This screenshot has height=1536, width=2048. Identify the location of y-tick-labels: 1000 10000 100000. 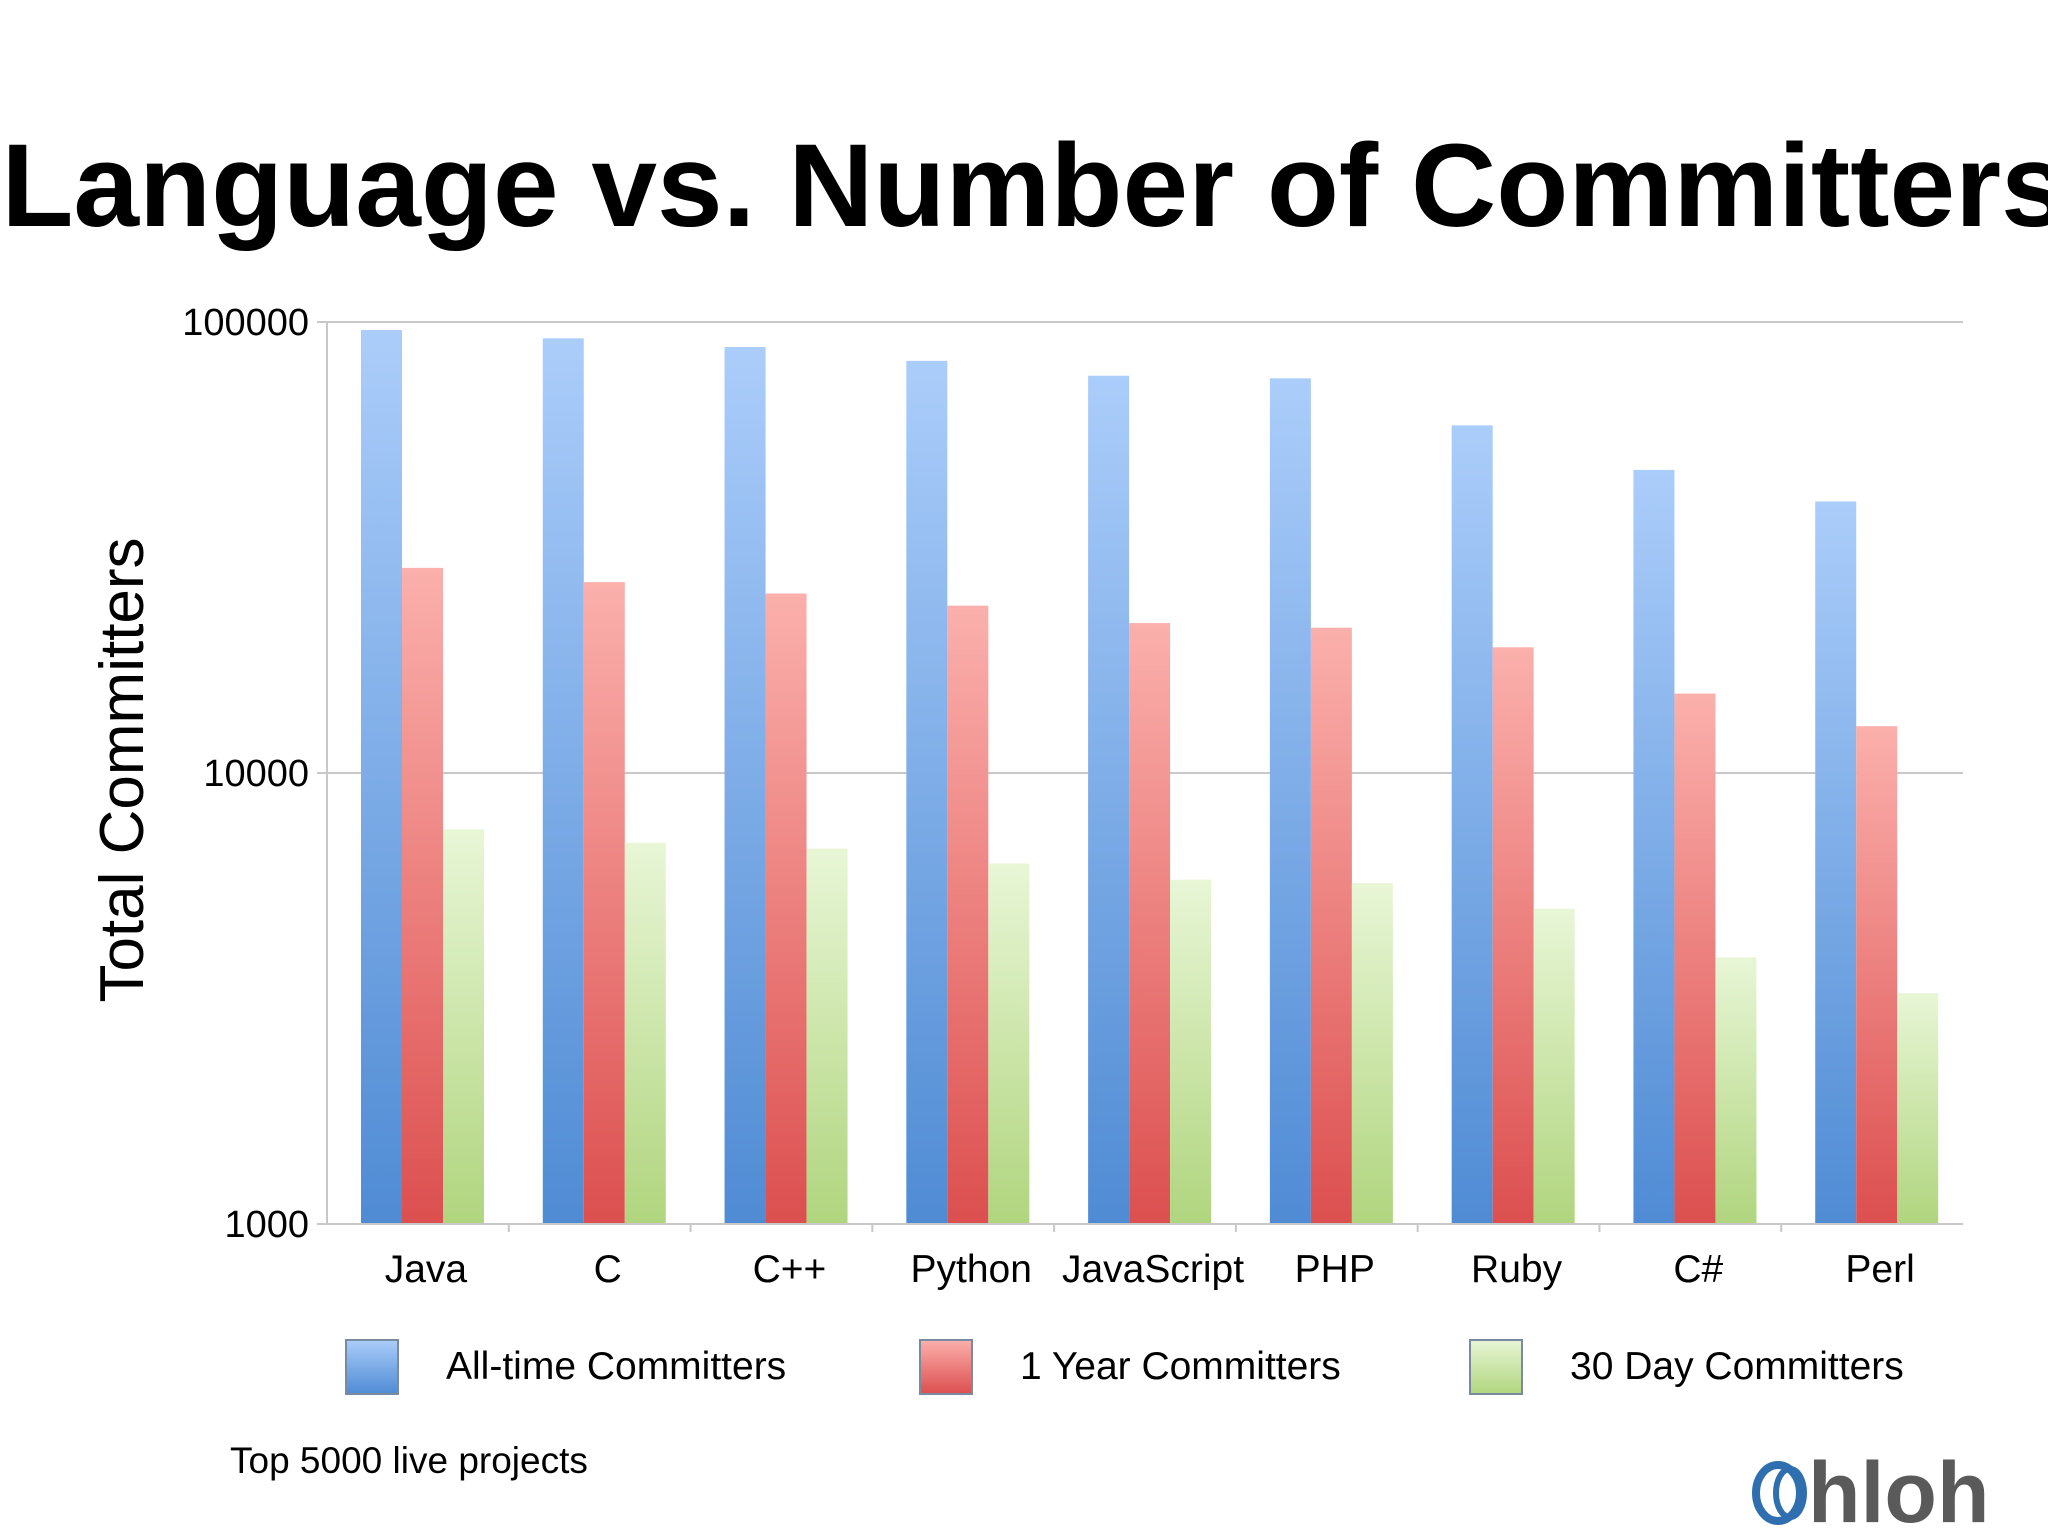
(245, 774).